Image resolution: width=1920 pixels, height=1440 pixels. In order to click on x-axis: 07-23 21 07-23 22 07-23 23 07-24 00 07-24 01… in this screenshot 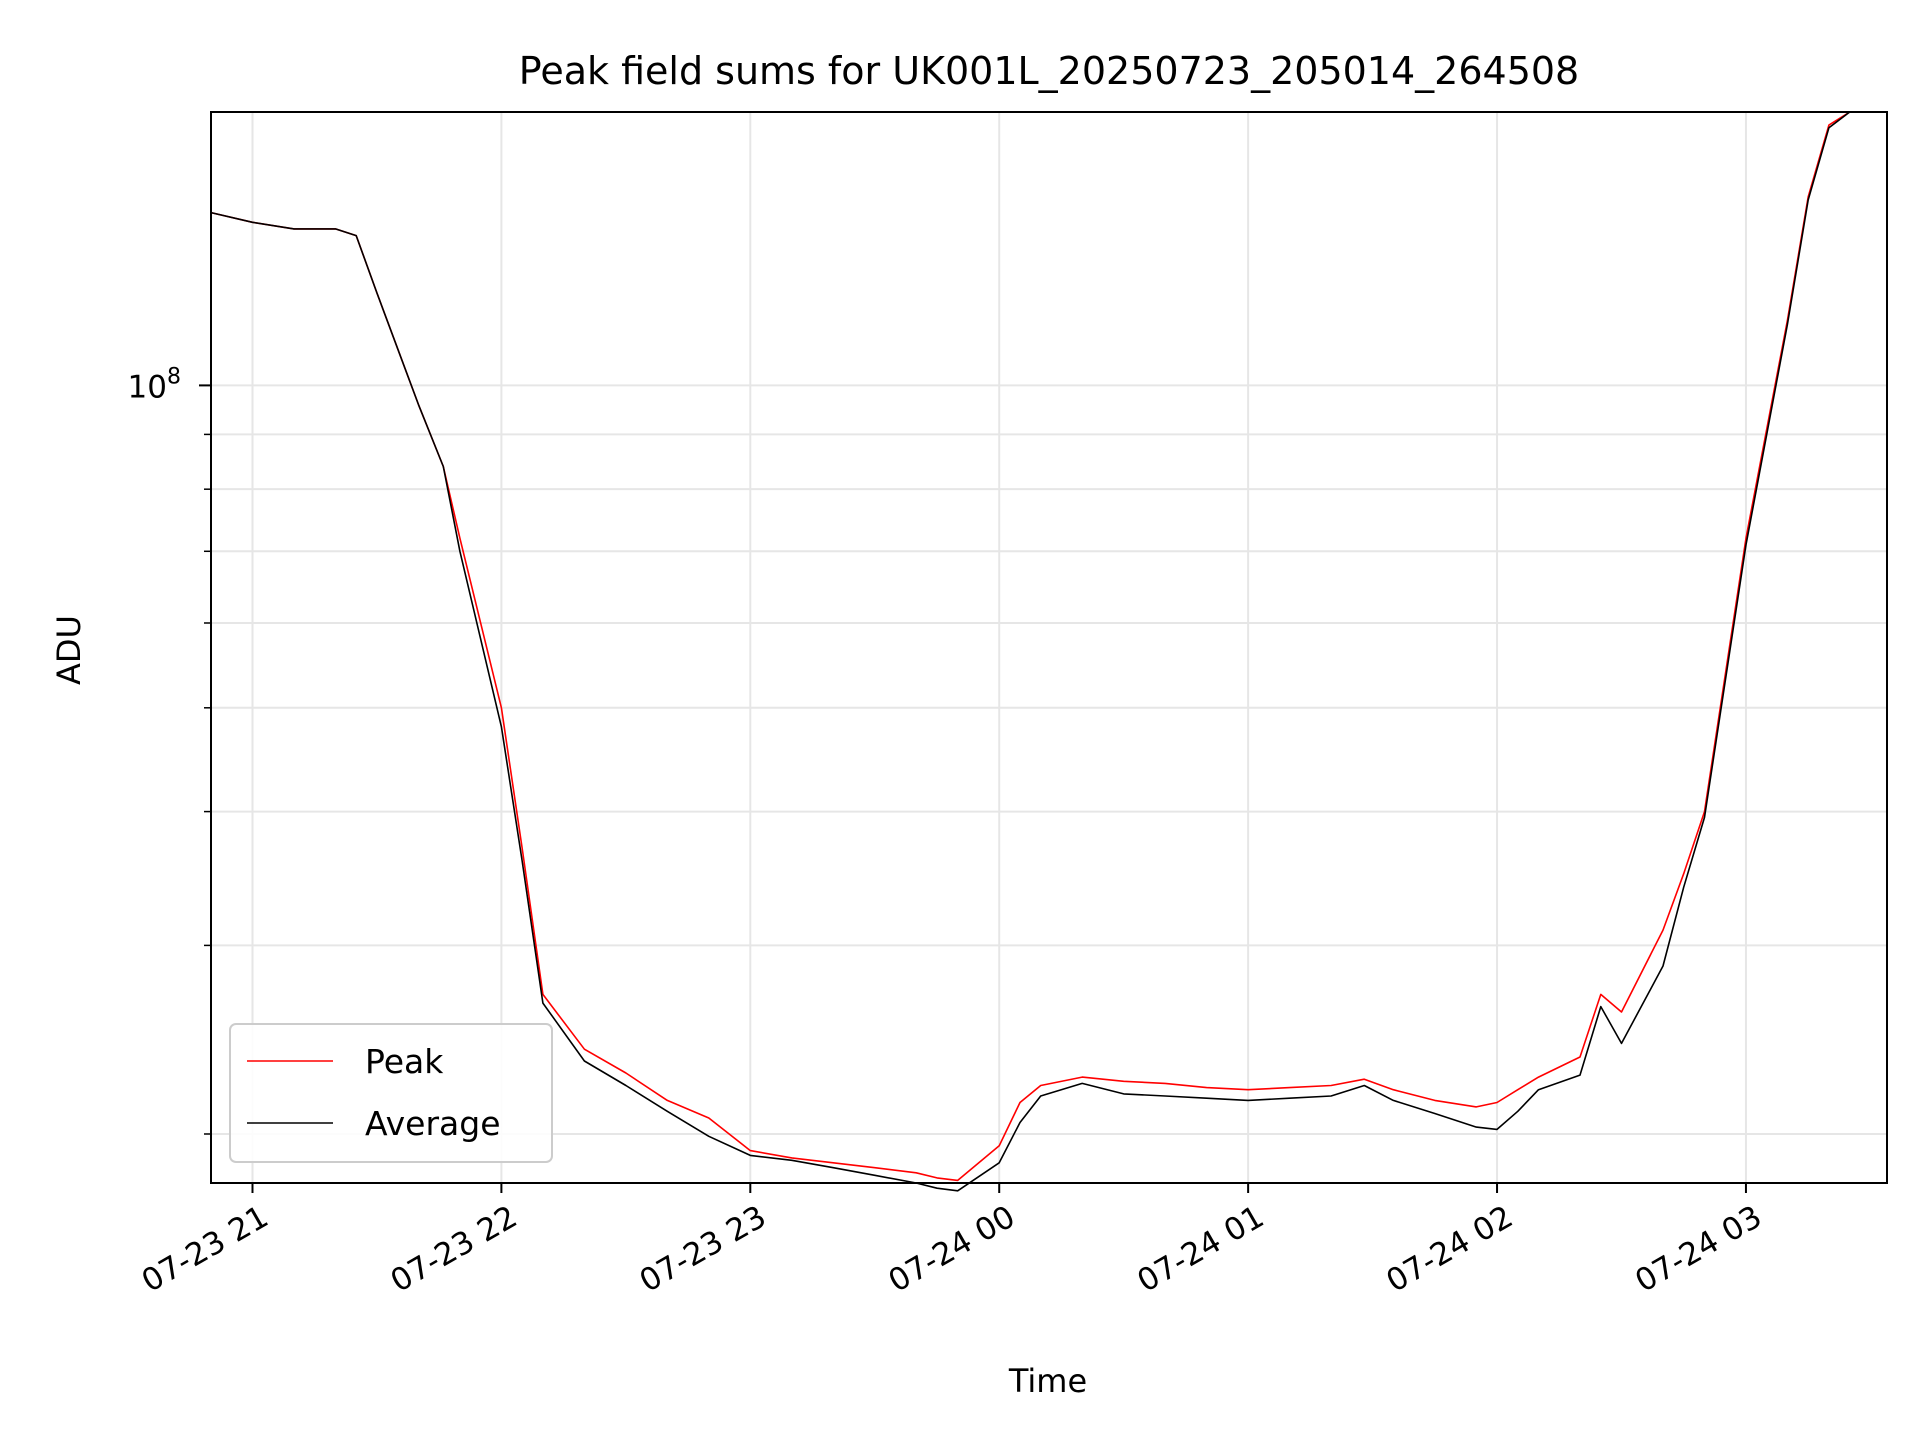, I will do `click(952, 1241)`.